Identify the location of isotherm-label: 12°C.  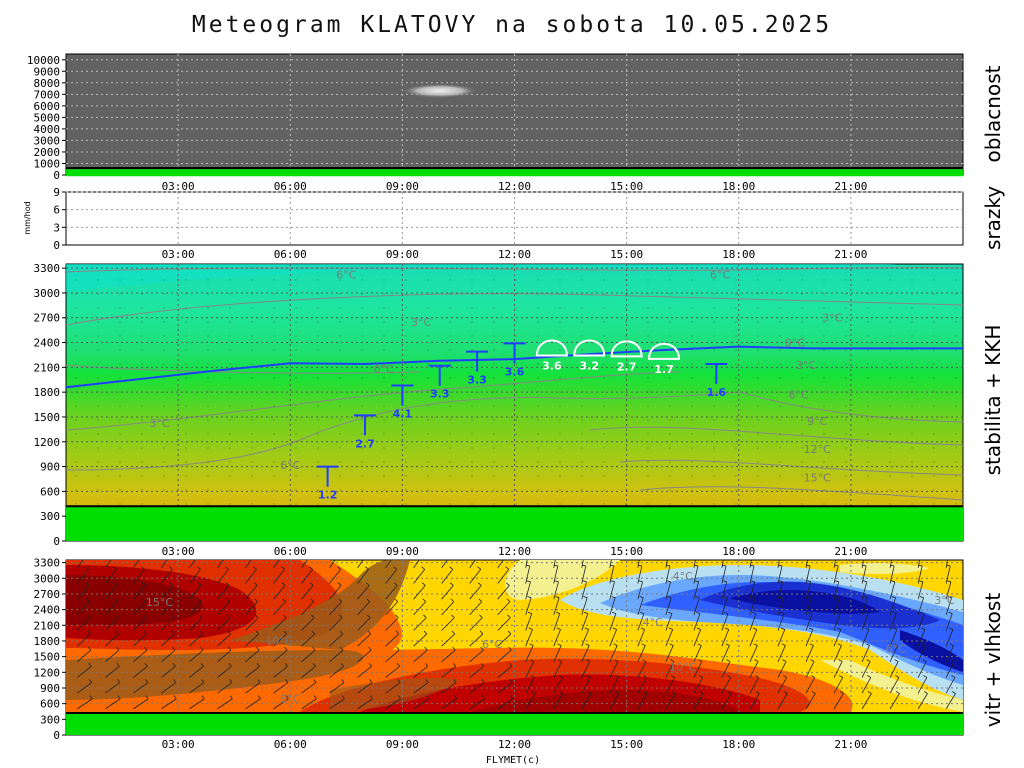
(817, 449).